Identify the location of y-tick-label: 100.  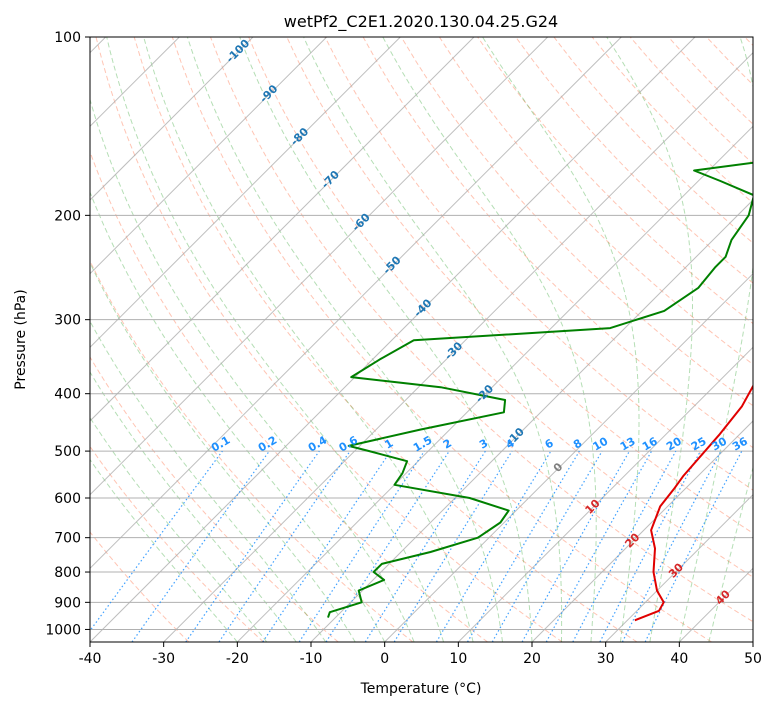
(67, 38).